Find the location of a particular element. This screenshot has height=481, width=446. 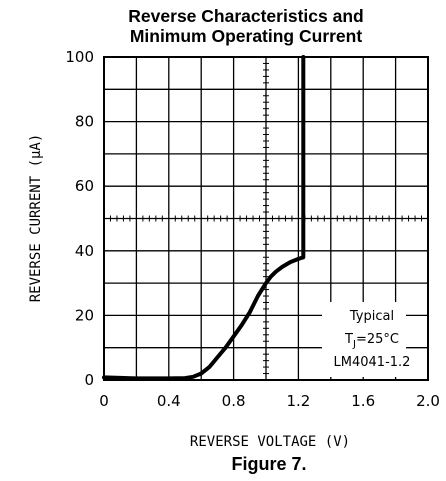

figure-label: Figure 7. is located at coordinates (268, 464).